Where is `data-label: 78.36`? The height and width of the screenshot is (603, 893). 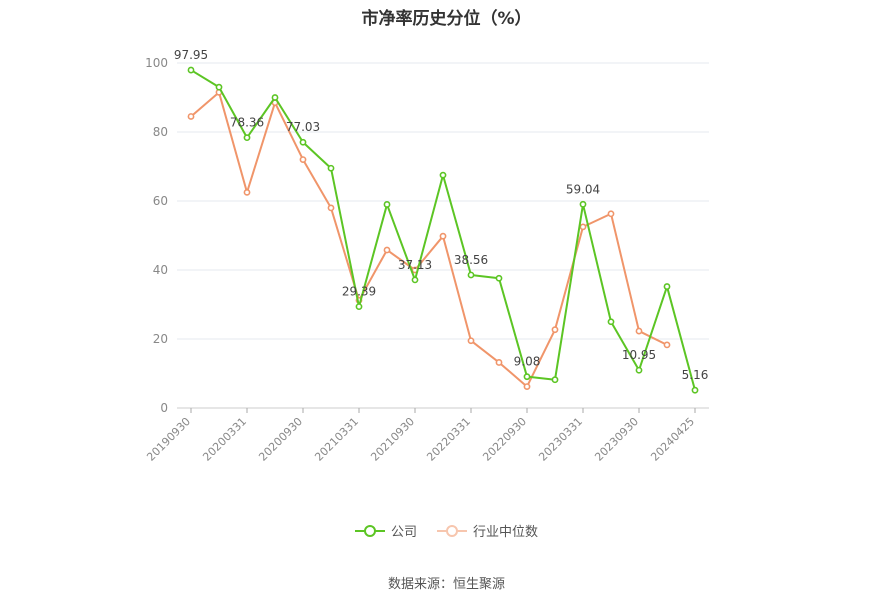
data-label: 78.36 is located at coordinates (247, 123).